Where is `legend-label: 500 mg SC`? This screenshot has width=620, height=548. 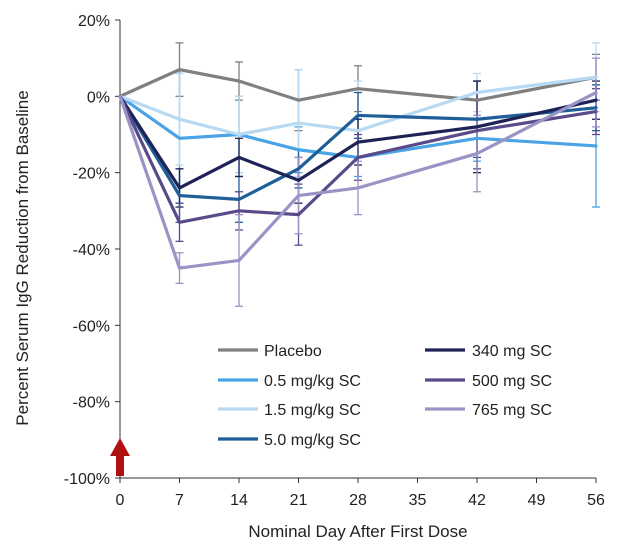
legend-label: 500 mg SC is located at coordinates (512, 381).